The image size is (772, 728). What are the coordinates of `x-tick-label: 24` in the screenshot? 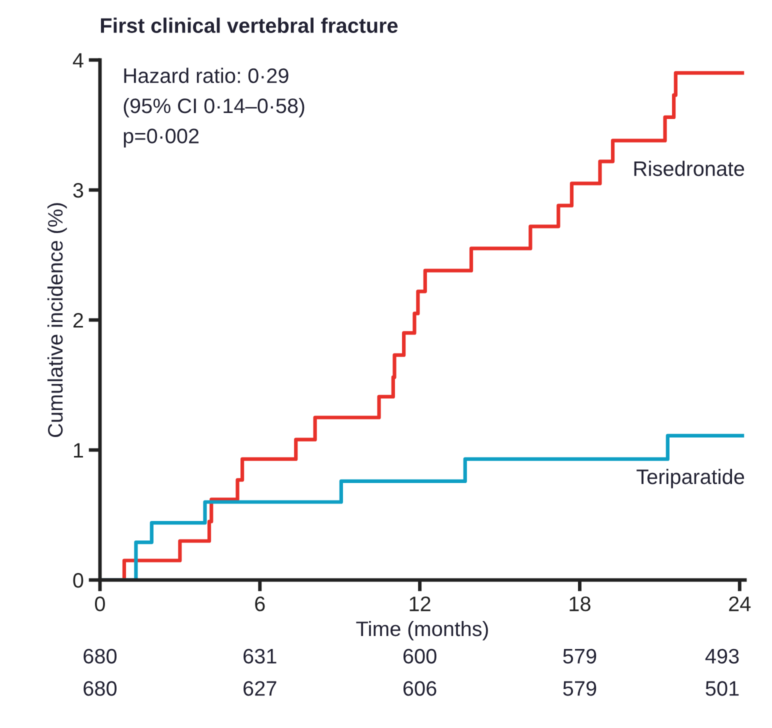 It's located at (740, 604).